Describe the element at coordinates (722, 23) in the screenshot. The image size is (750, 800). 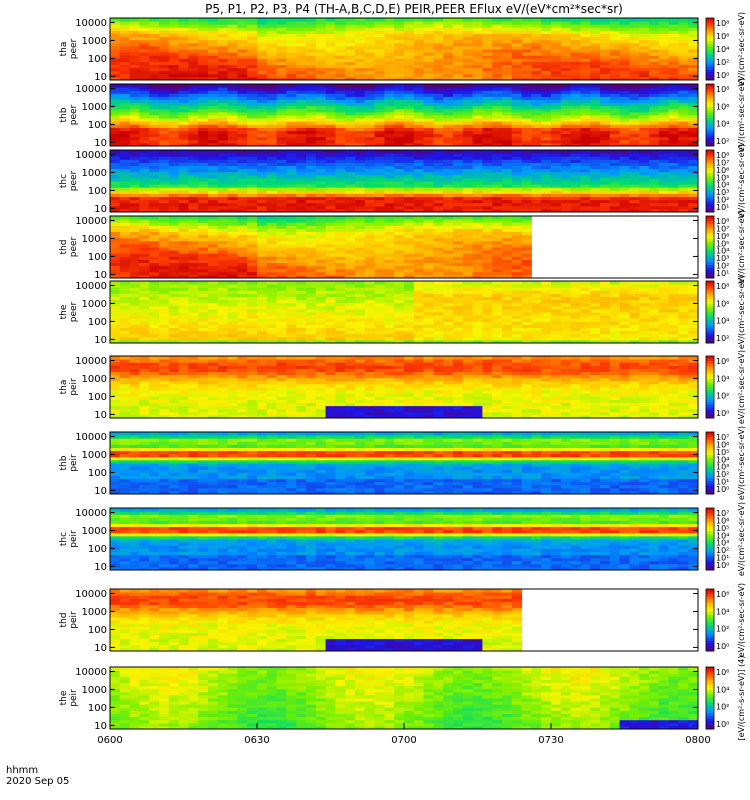
I see `colorbar-tick-label: 10⁸` at that location.